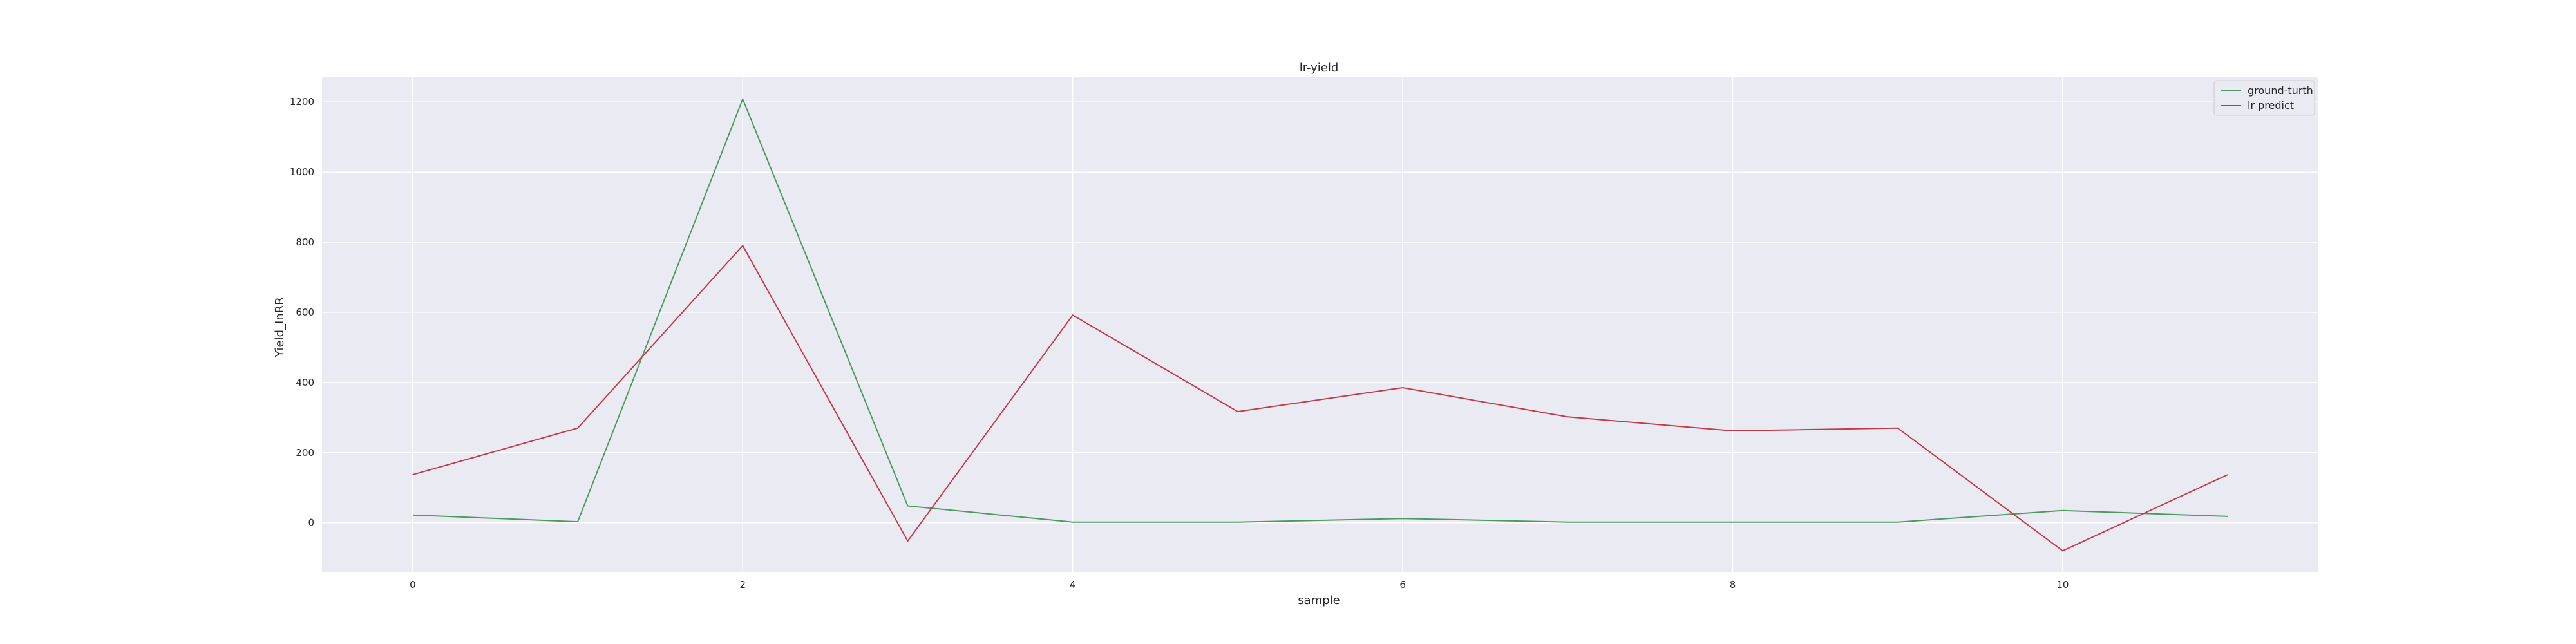  Describe the element at coordinates (743, 585) in the screenshot. I see `x-tick-label: 2` at that location.